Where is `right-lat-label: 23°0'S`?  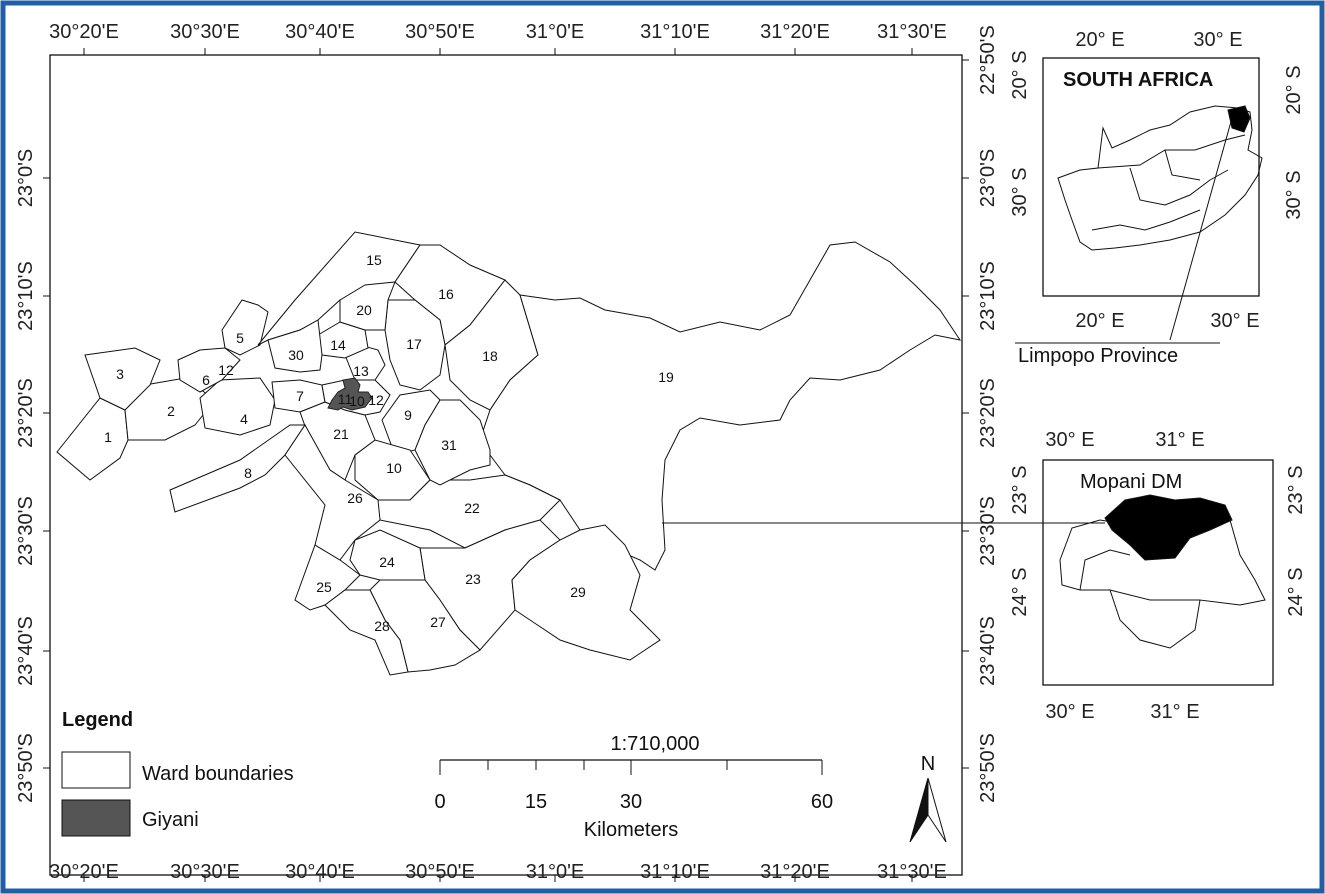 right-lat-label: 23°0'S is located at coordinates (988, 178).